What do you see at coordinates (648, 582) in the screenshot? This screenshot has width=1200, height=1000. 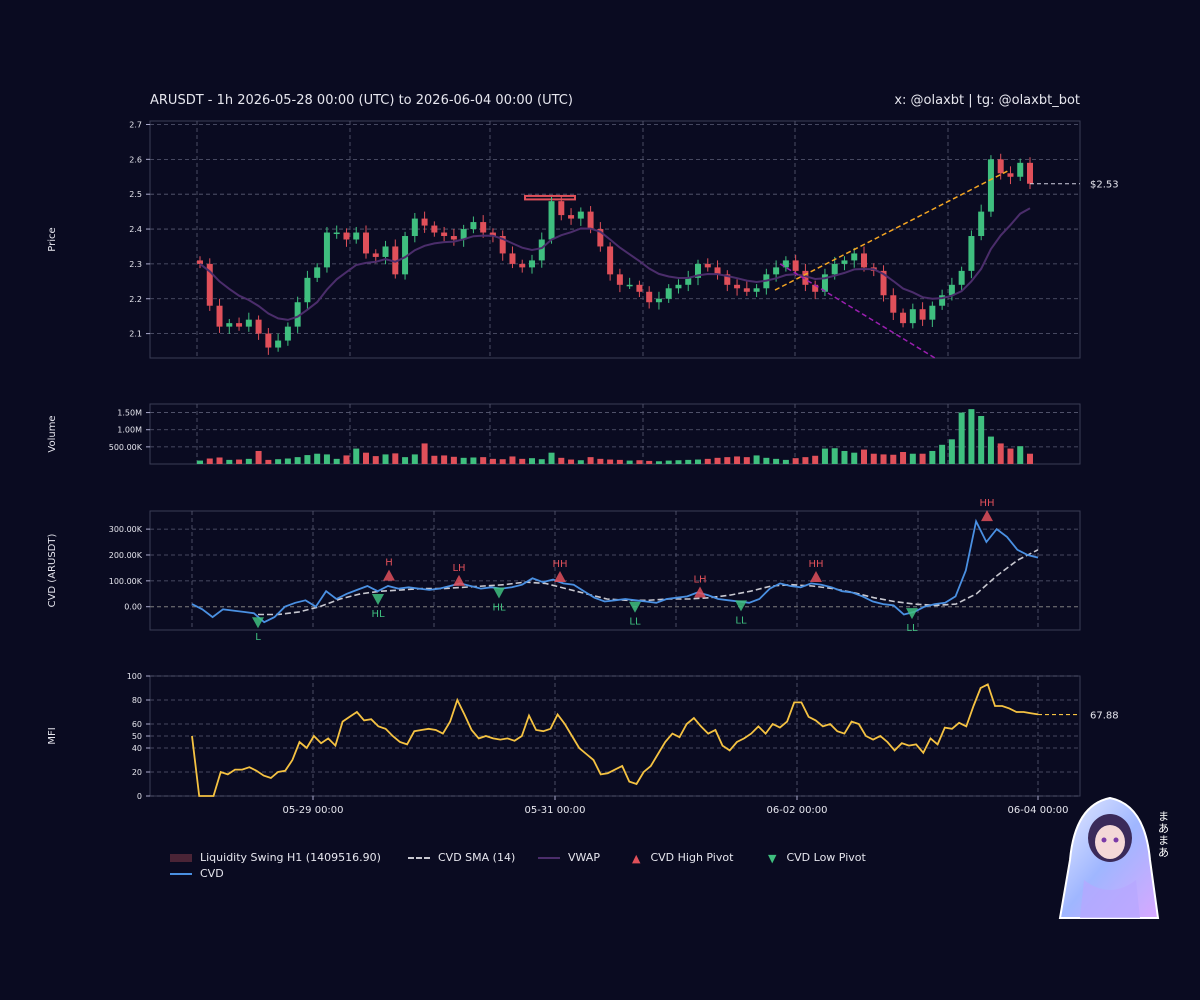 I see `cvd-sma-line` at bounding box center [648, 582].